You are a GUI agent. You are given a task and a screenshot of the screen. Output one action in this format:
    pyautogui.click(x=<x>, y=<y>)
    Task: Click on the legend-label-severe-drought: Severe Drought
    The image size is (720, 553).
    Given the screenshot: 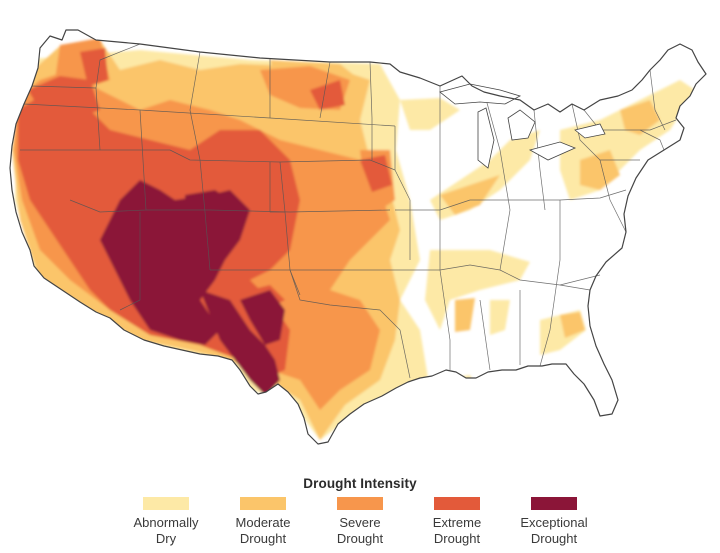 What is the action you would take?
    pyautogui.click(x=360, y=530)
    